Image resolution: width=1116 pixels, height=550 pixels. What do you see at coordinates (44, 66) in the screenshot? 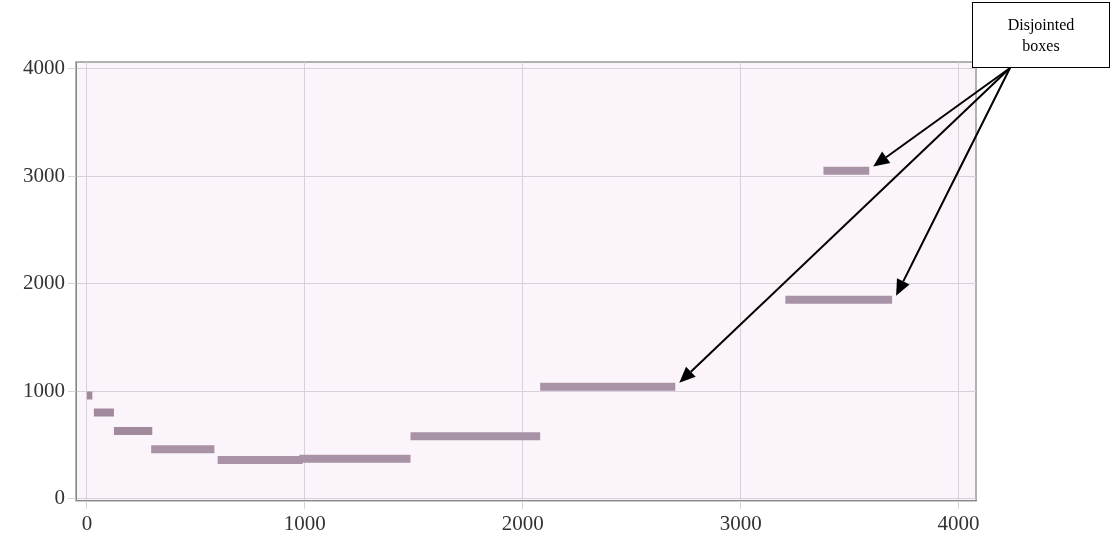
I see `y-tick-label: 4000` at bounding box center [44, 66].